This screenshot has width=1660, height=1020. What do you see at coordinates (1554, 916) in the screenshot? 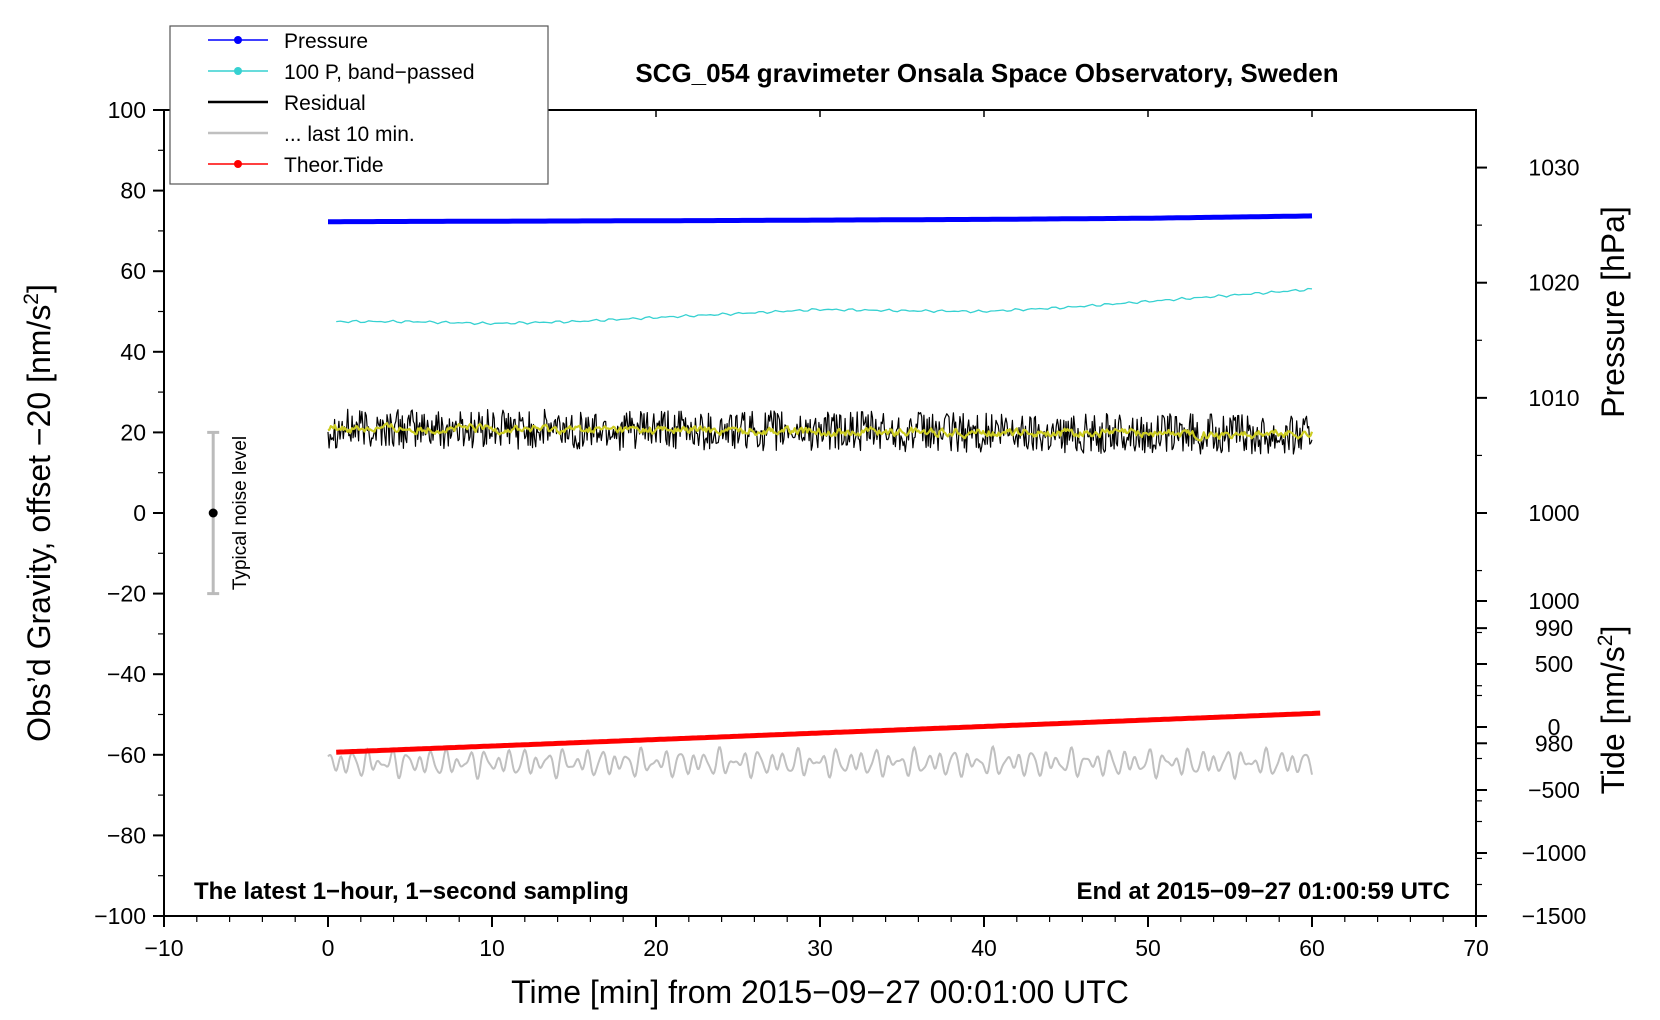
I see `tide-tick-label: −1500` at bounding box center [1554, 916].